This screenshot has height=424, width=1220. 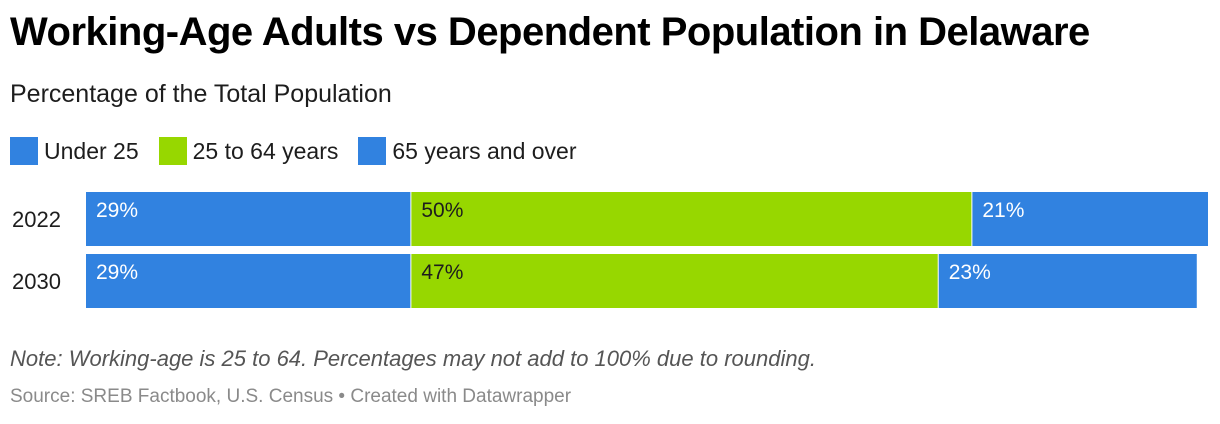 I want to click on bar-value-label-2022-2: 21%, so click(x=1003, y=210).